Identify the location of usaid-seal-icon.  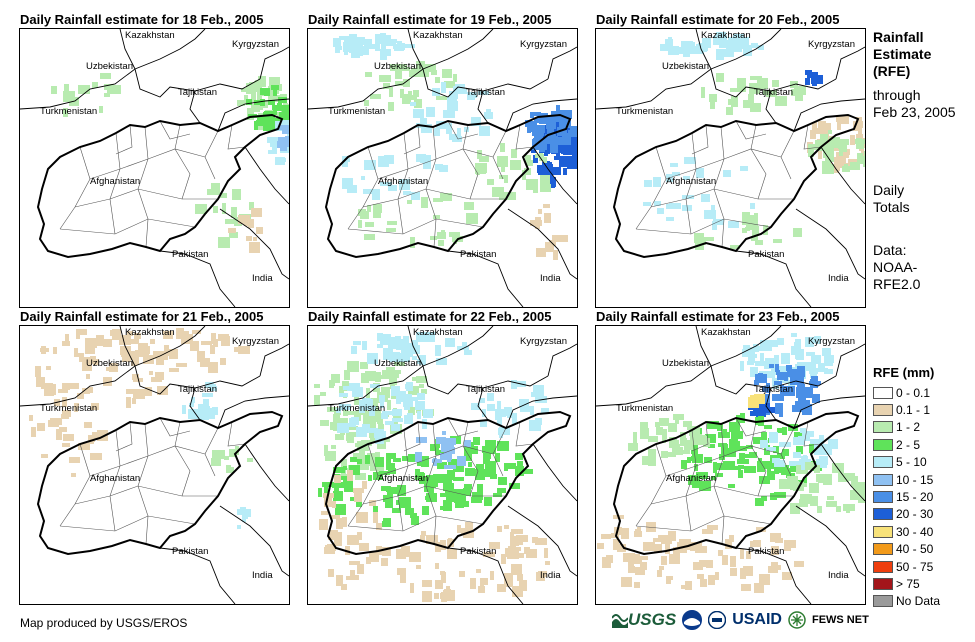
(717, 620).